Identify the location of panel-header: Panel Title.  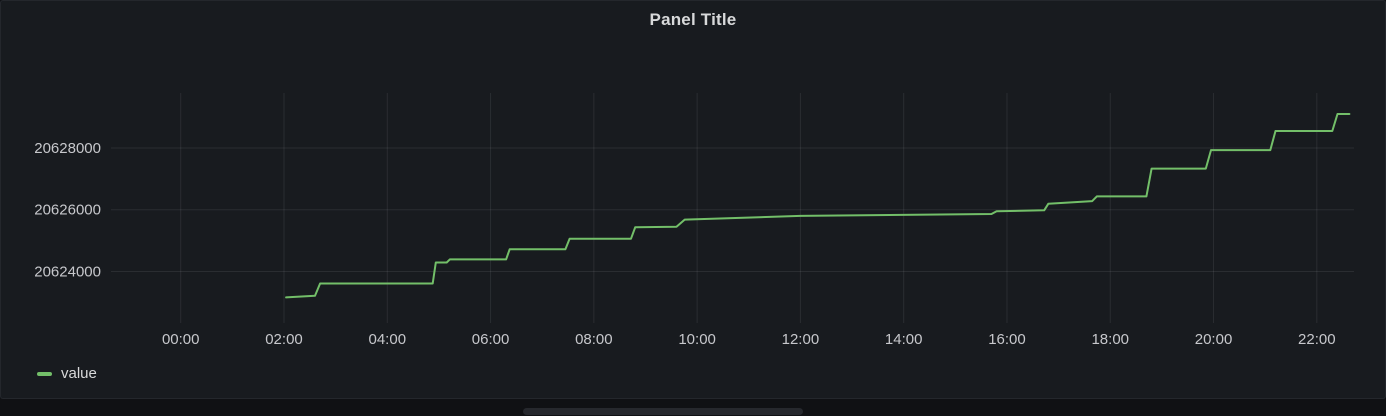
(693, 20).